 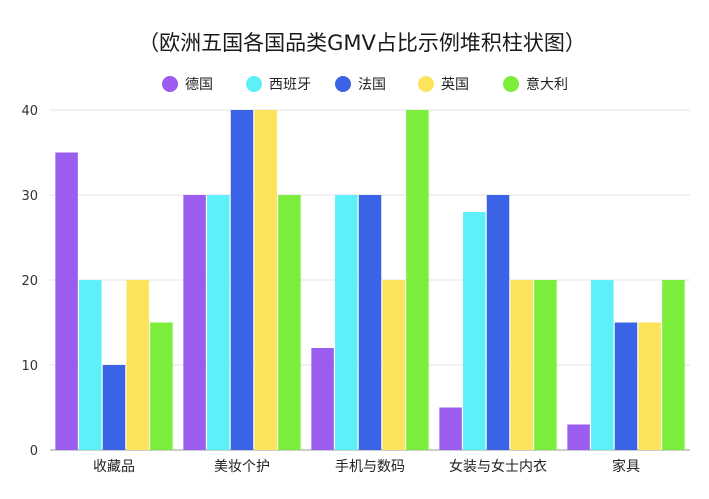 I want to click on legend-label: 西班牙, so click(x=290, y=85).